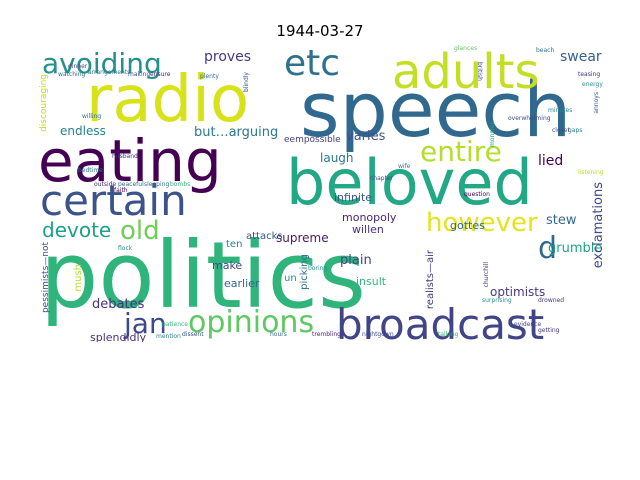 This screenshot has width=640, height=480. I want to click on cloud-word: d, so click(548, 248).